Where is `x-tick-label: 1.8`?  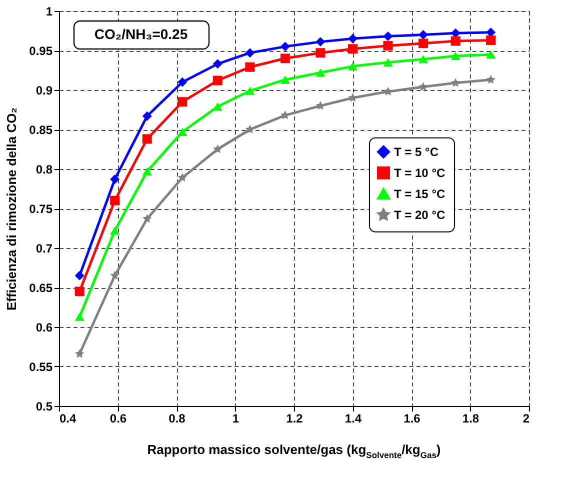 x-tick-label: 1.8 is located at coordinates (471, 419).